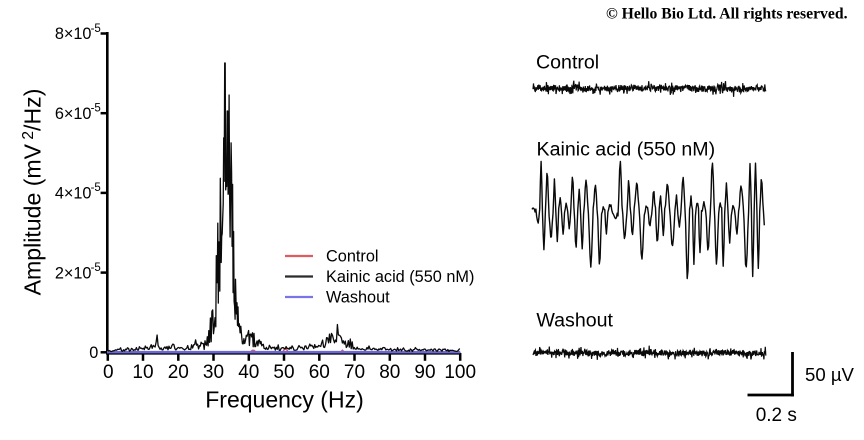  I want to click on svg-text: 60, so click(319, 372).